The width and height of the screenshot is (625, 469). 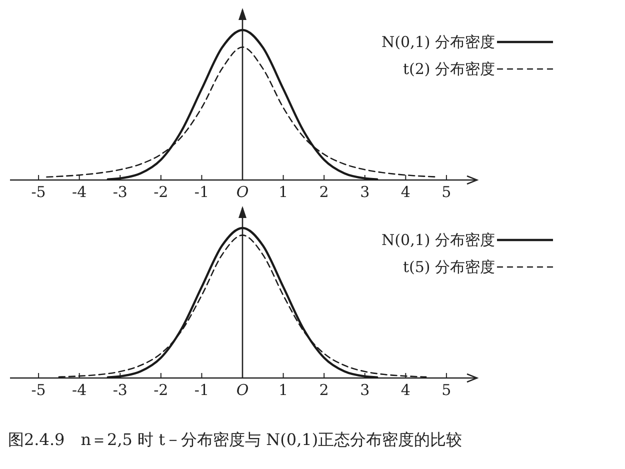 What do you see at coordinates (448, 69) in the screenshot?
I see `legend-label: t(2) 分布密度` at bounding box center [448, 69].